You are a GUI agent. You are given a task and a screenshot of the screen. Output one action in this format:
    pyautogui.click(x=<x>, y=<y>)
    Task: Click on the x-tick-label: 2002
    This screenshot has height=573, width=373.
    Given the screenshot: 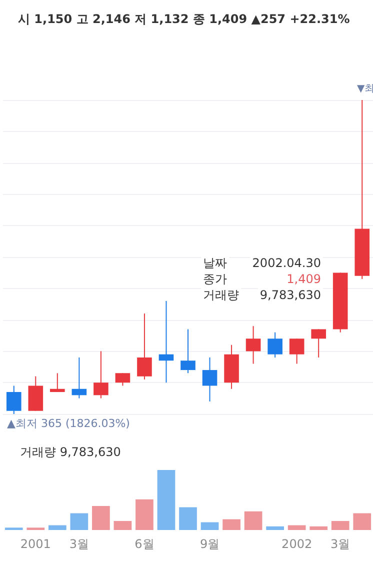 What is the action you would take?
    pyautogui.click(x=297, y=544)
    